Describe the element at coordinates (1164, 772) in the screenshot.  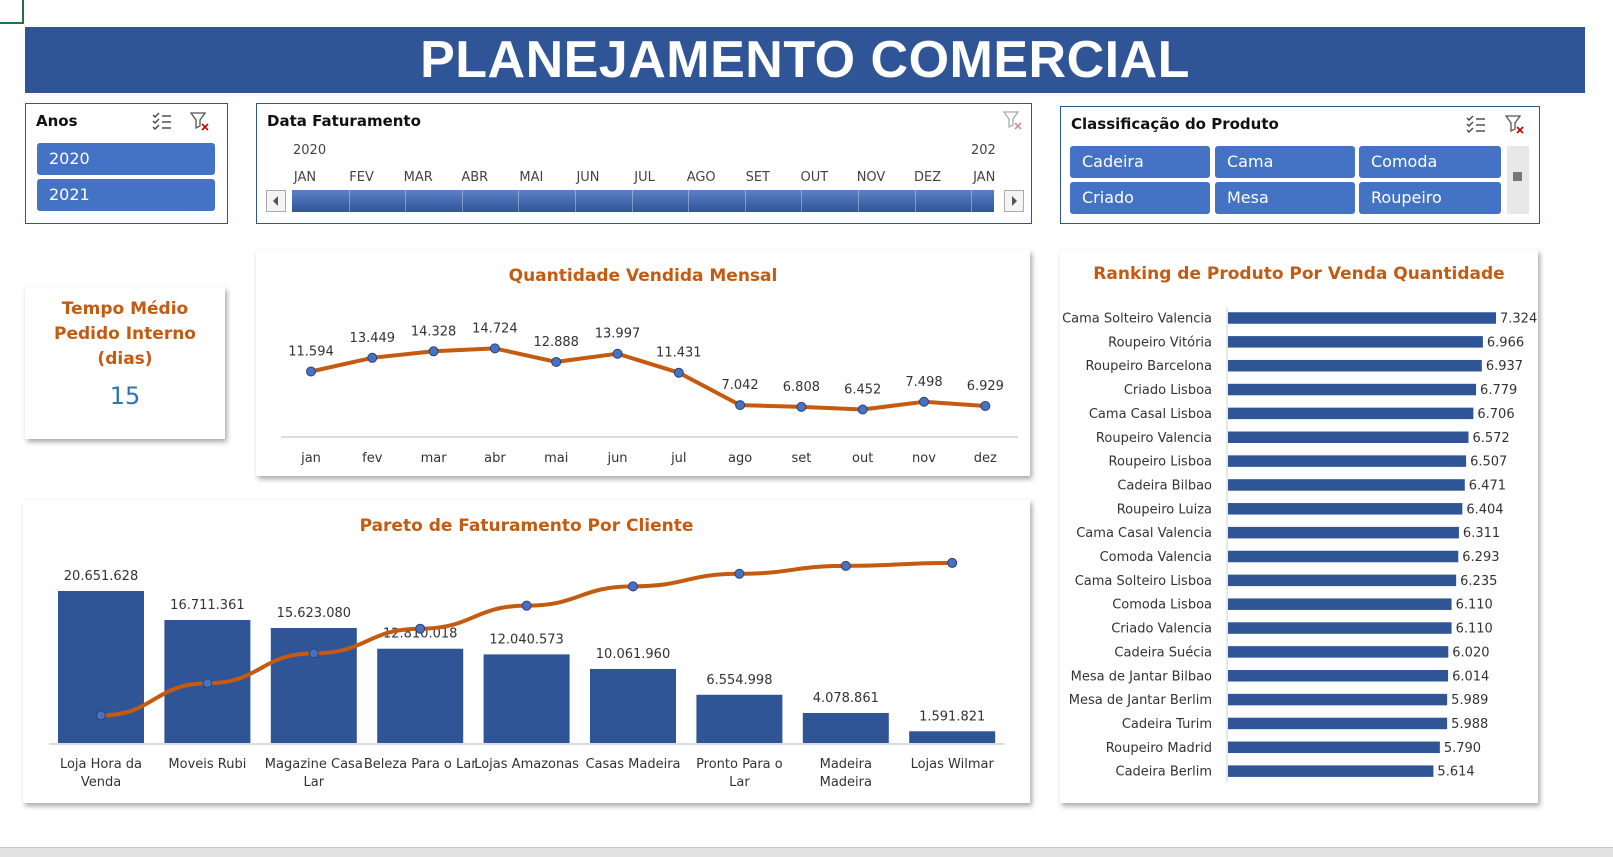
I see `y-tick-label: Cadeira Berlim` at that location.